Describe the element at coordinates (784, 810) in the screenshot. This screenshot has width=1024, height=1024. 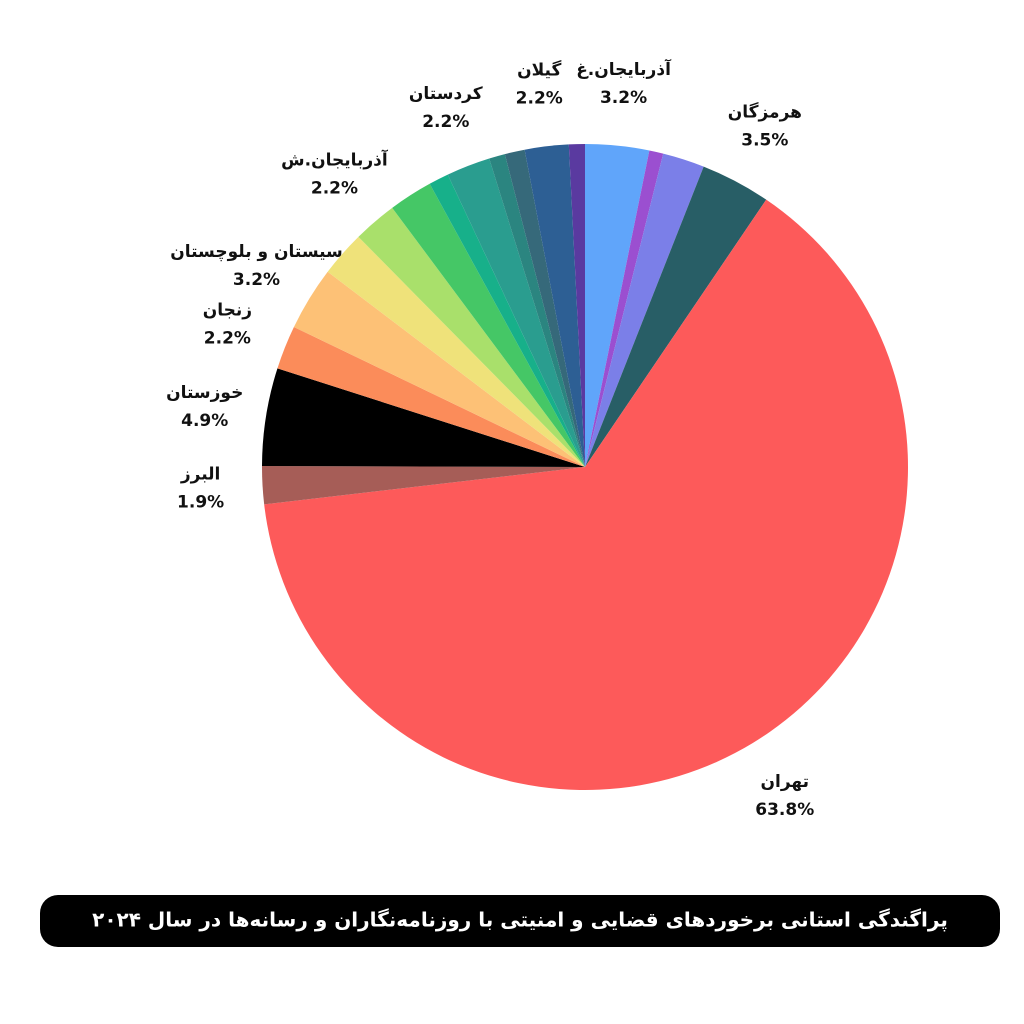
I see `value-label: 63.8%` at that location.